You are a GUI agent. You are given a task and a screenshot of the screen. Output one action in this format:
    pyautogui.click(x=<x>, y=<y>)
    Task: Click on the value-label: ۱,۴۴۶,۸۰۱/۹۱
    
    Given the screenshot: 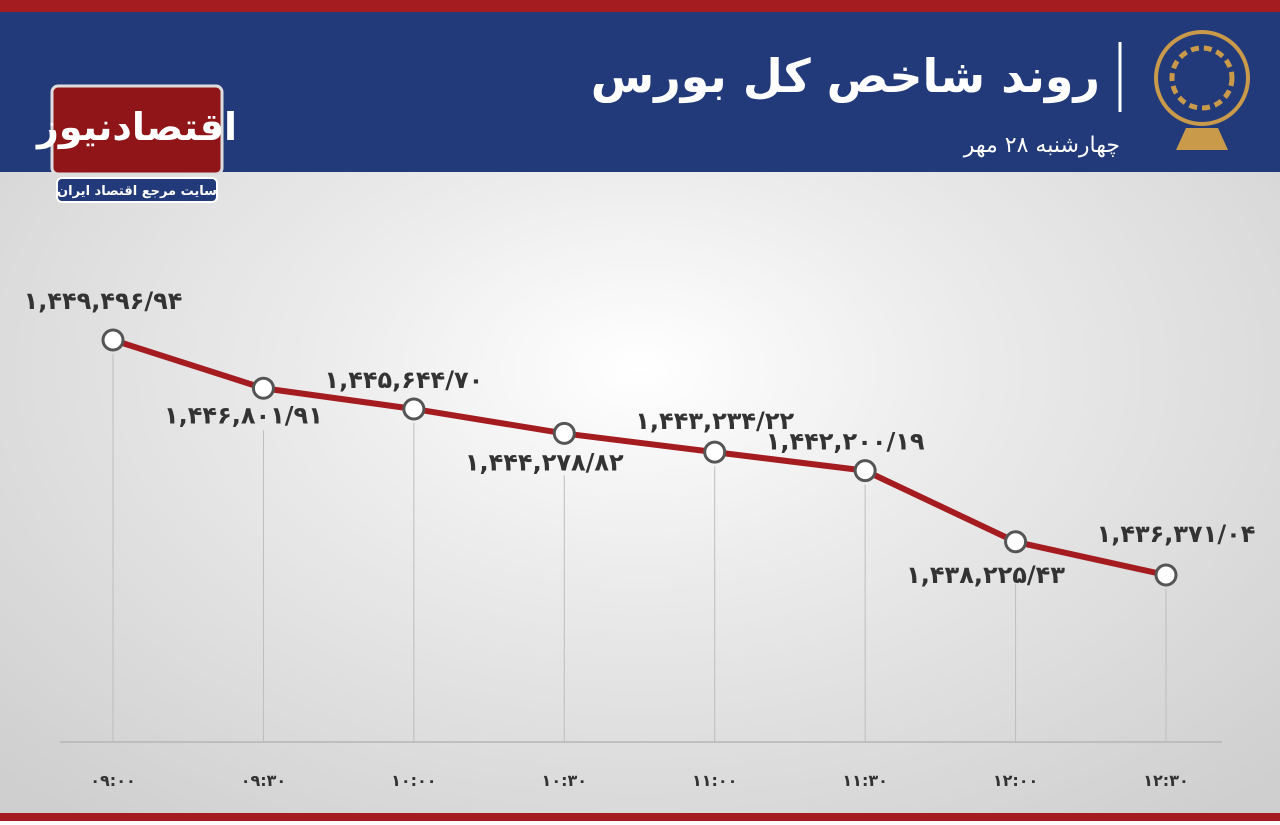 What is the action you would take?
    pyautogui.click(x=243, y=415)
    